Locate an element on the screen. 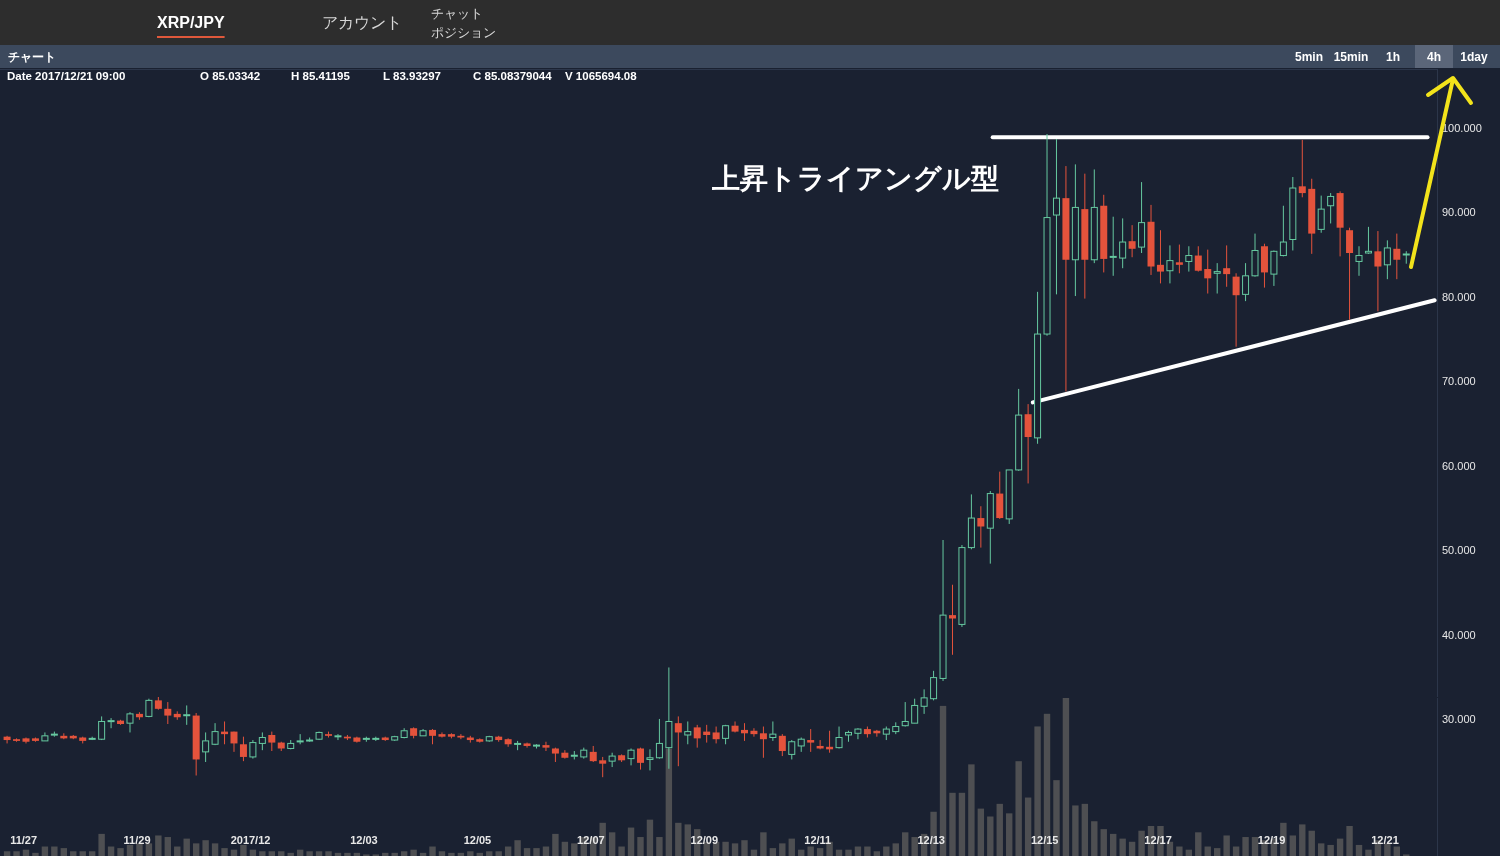 This screenshot has height=856, width=1500. y-tick-label: 60.000 is located at coordinates (1459, 465).